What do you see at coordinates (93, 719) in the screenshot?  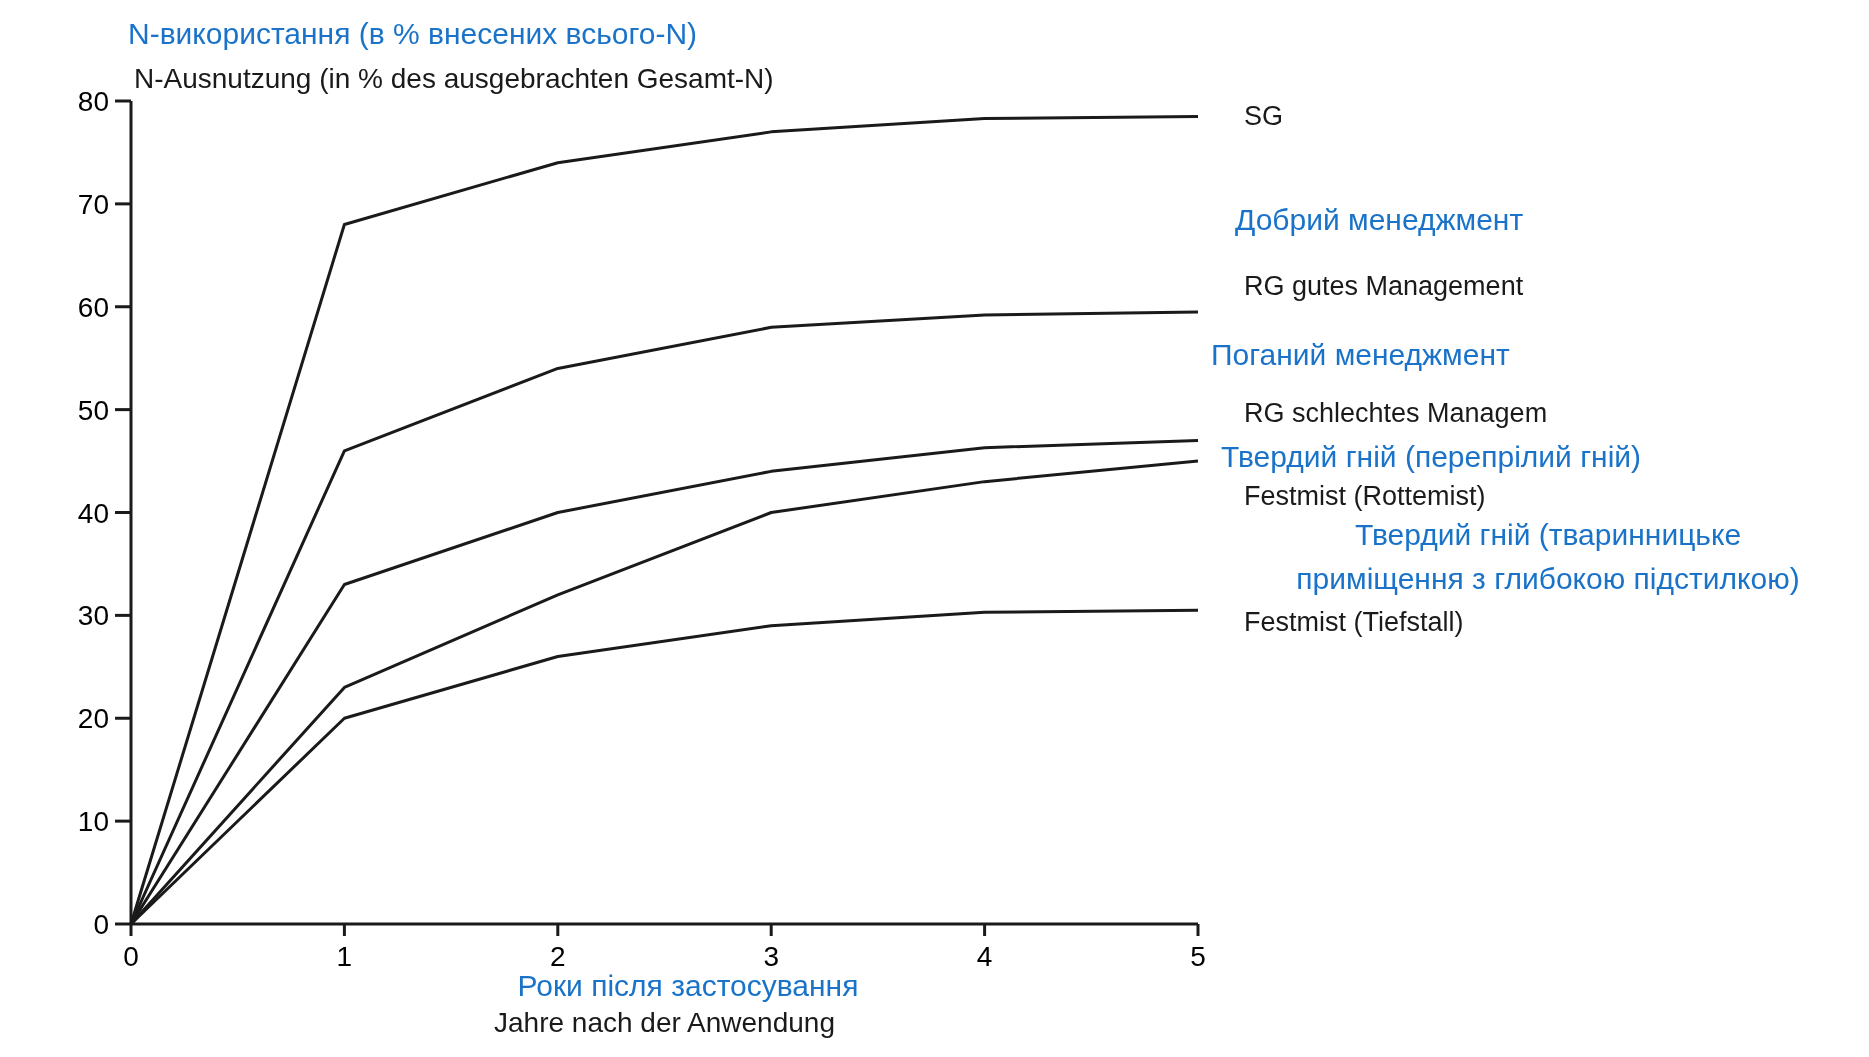 I see `y-tick-label: 20` at bounding box center [93, 719].